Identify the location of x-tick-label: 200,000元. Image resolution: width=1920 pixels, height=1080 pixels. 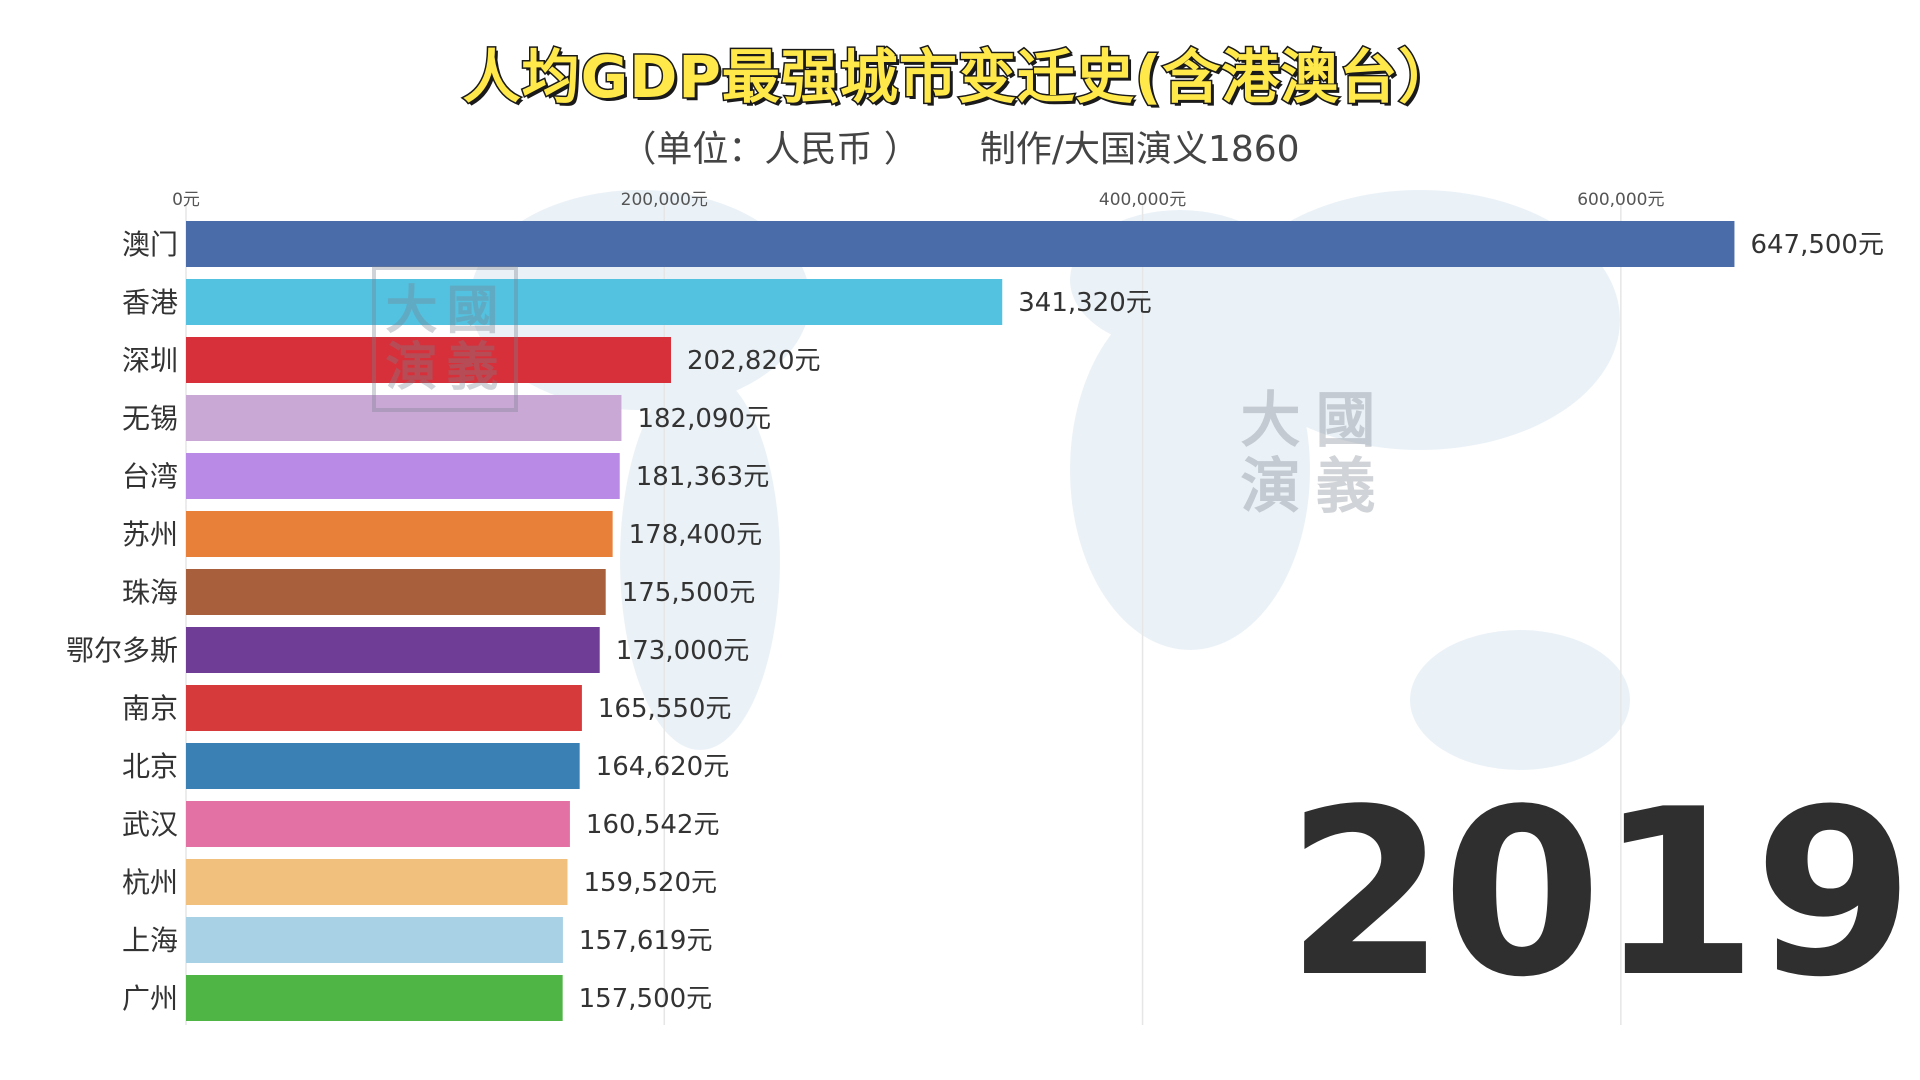
(664, 200).